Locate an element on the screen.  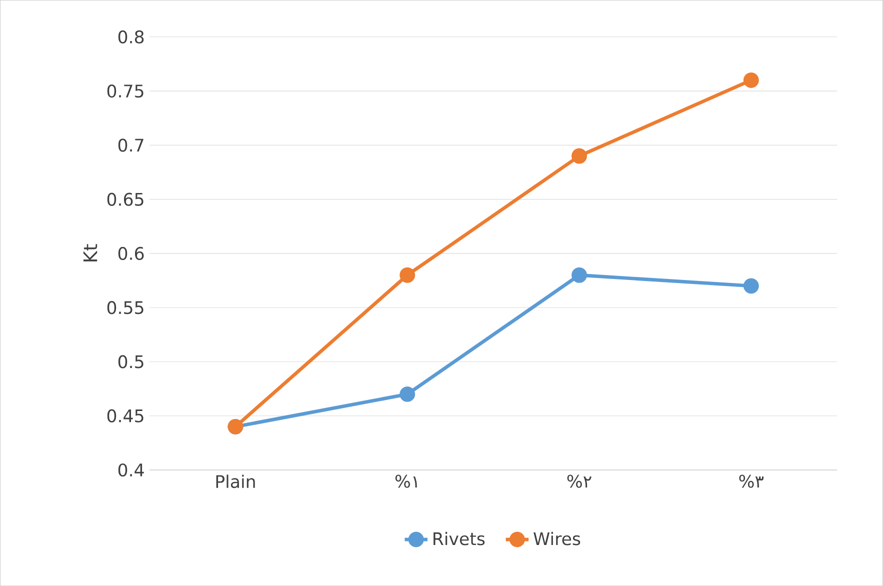
y-tick-label: 0.6 is located at coordinates (131, 253).